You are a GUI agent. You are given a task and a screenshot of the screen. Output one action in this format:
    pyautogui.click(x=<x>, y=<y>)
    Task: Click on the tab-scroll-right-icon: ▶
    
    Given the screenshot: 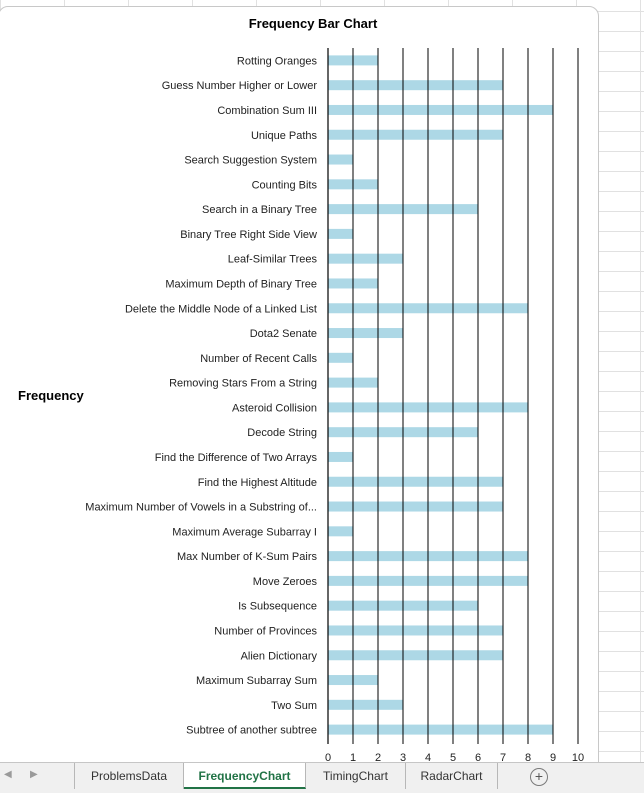 What is the action you would take?
    pyautogui.click(x=34, y=774)
    